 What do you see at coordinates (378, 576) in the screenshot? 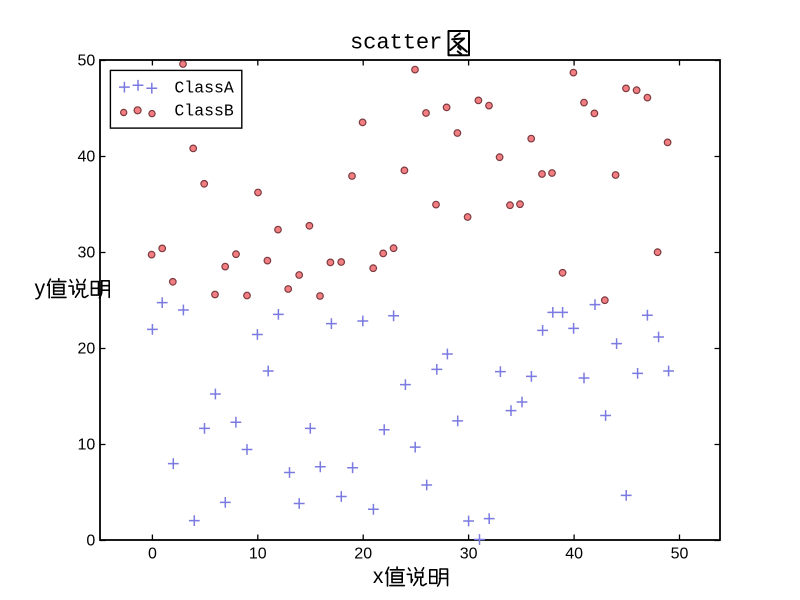
I see `svg-text: x` at bounding box center [378, 576].